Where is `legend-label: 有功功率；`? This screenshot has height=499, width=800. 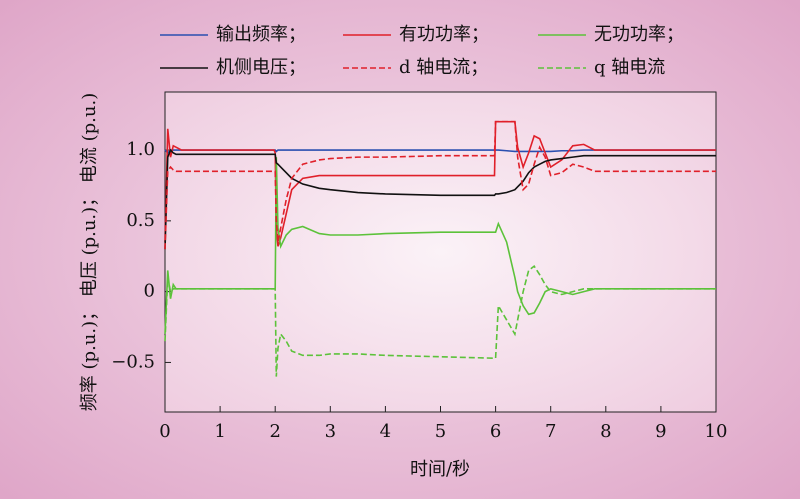 legend-label: 有功功率； is located at coordinates (444, 34).